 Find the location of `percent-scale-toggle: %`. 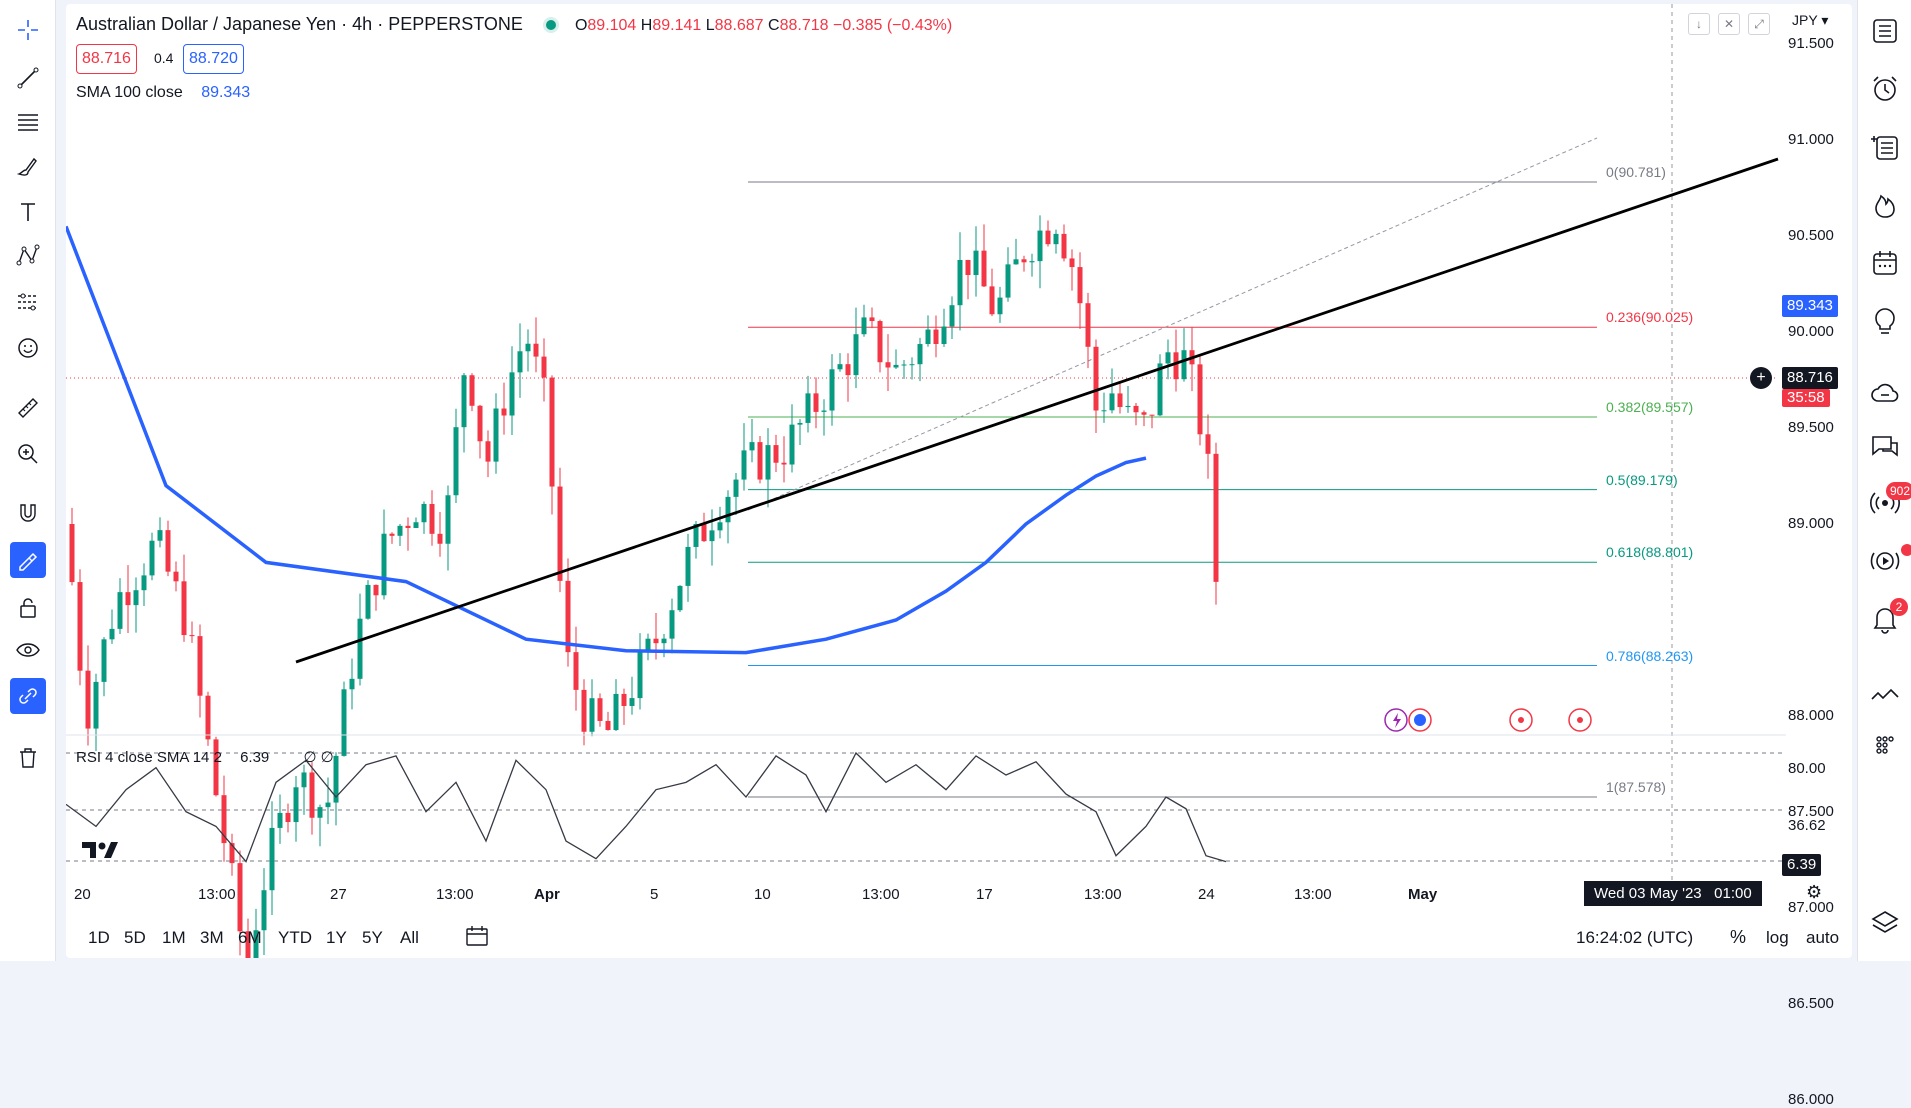

percent-scale-toggle: % is located at coordinates (1738, 937).